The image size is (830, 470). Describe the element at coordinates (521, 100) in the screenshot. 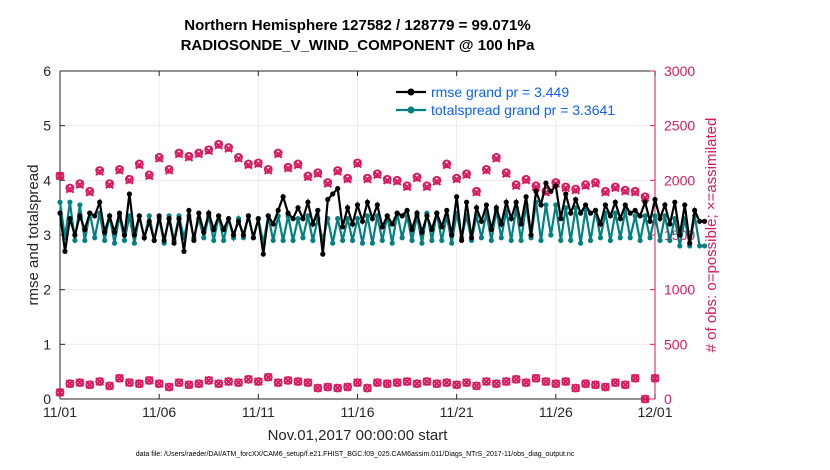

I see `legend-box` at that location.